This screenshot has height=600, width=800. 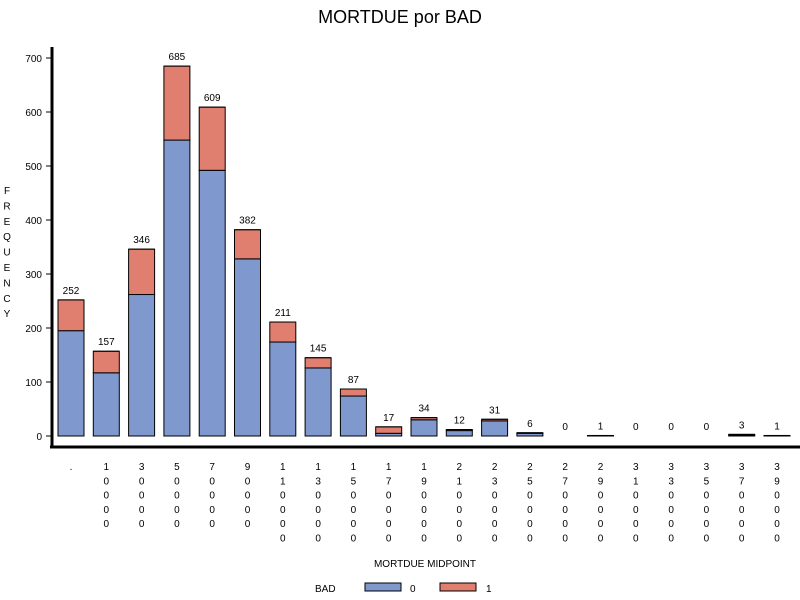 I want to click on y-ticks: 0 100 200 300 400 500 600 700, so click(x=38, y=248).